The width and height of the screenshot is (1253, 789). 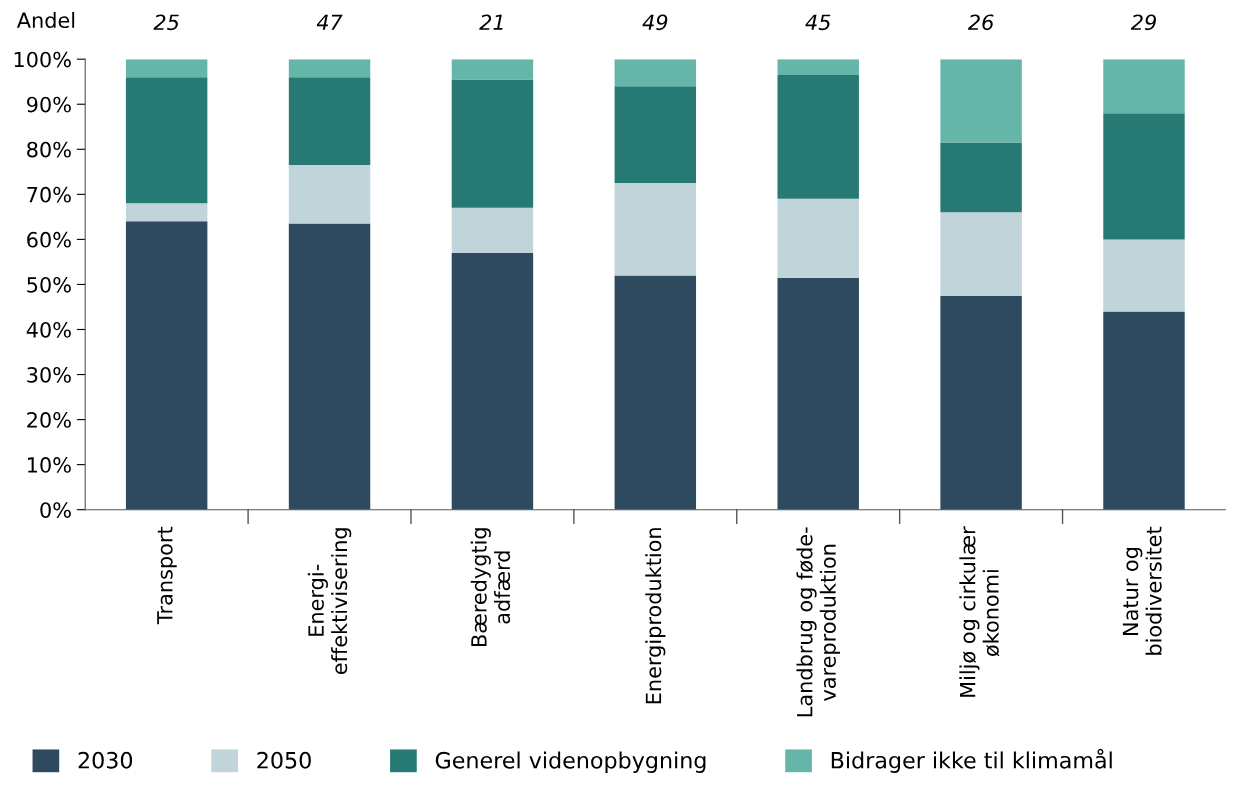 I want to click on legend-label: 2050, so click(x=284, y=760).